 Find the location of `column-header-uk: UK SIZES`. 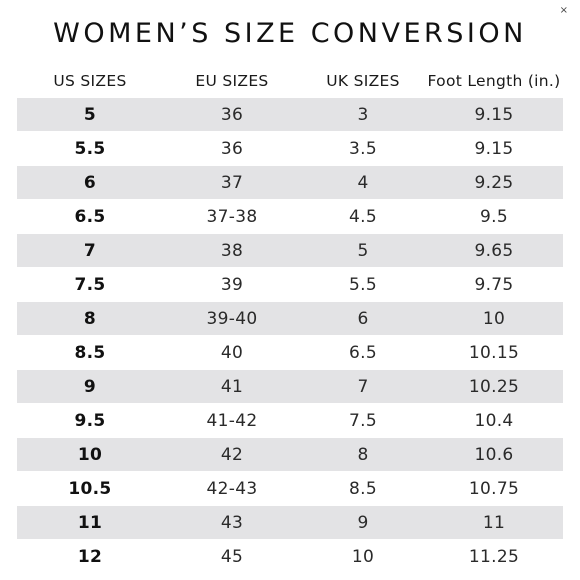

column-header-uk: UK SIZES is located at coordinates (363, 81).